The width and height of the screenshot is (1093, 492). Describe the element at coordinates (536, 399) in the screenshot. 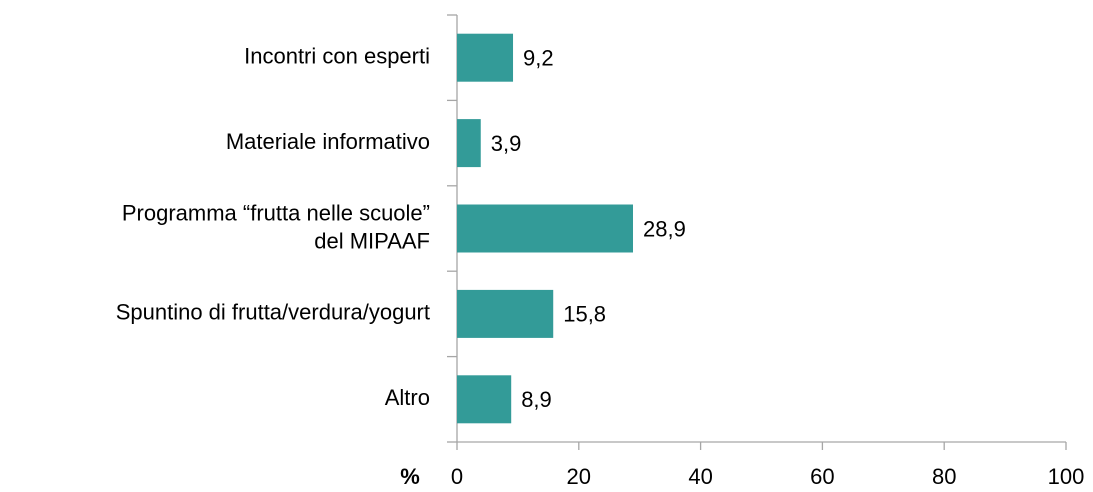

I see `value-label: 8,9` at that location.